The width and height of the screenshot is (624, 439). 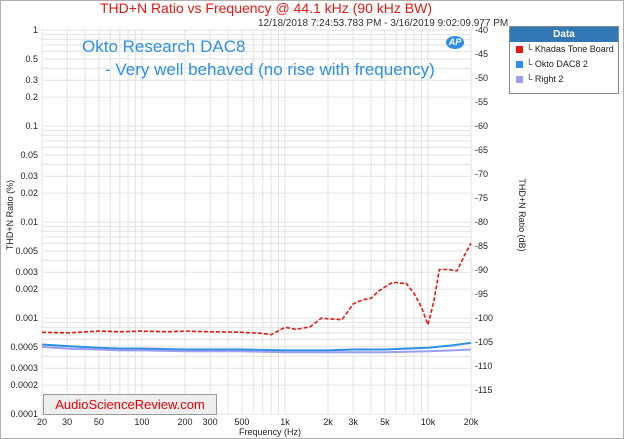 I want to click on annotation-device: Okto Research DAC8, so click(x=164, y=46).